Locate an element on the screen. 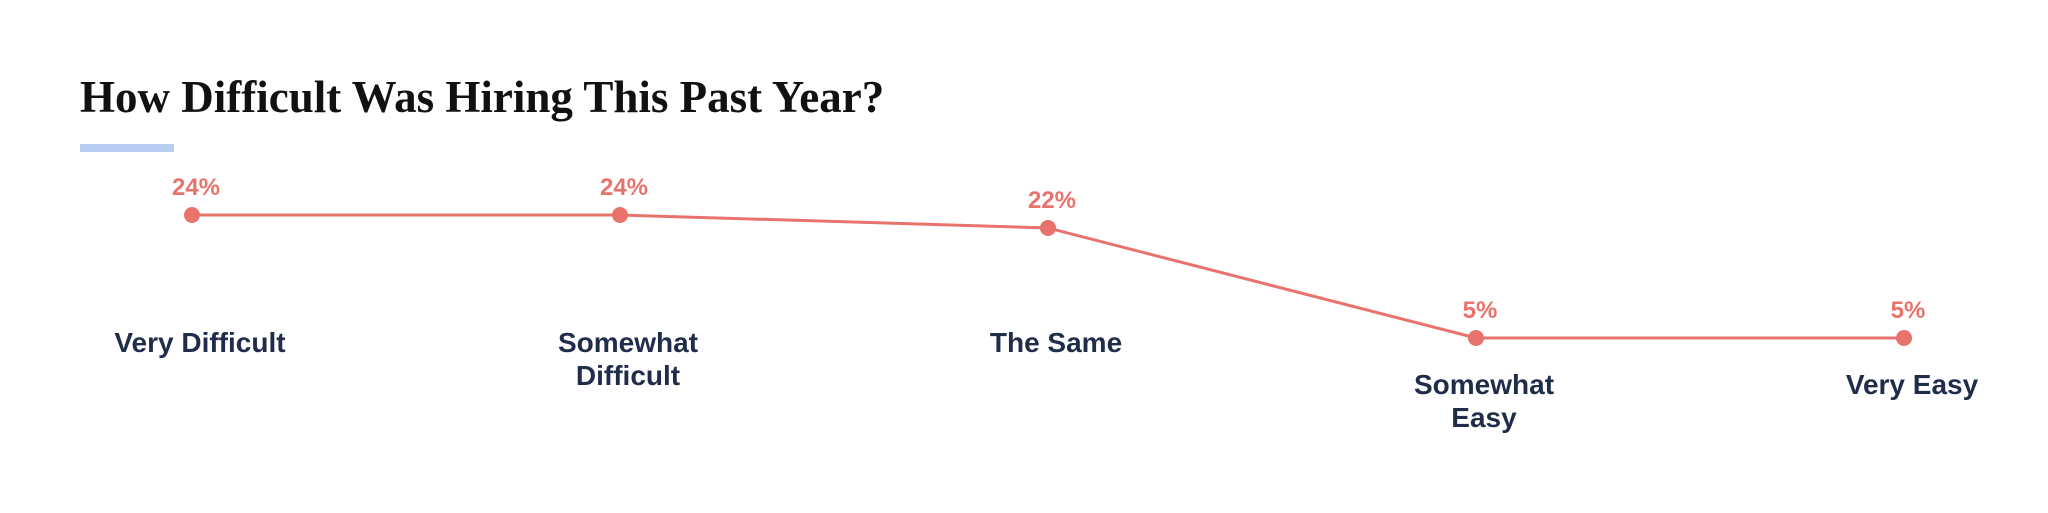 Image resolution: width=2048 pixels, height=513 pixels. value-label: 22% is located at coordinates (1052, 200).